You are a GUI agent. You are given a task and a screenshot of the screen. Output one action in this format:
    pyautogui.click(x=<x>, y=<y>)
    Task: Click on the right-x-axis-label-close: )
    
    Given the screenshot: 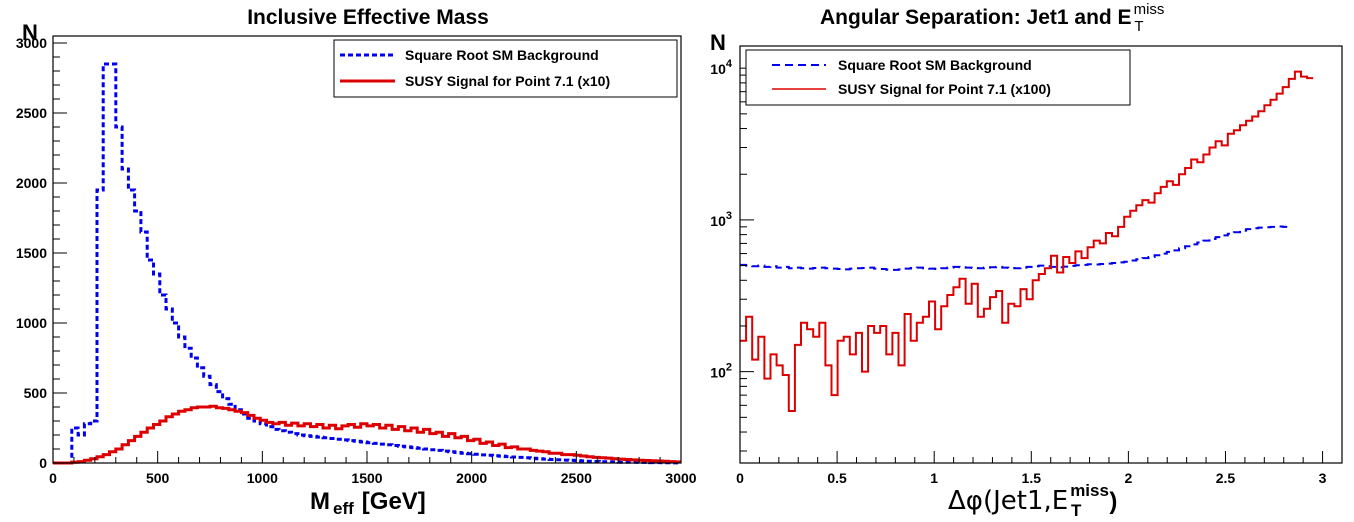 What is the action you would take?
    pyautogui.click(x=1113, y=501)
    